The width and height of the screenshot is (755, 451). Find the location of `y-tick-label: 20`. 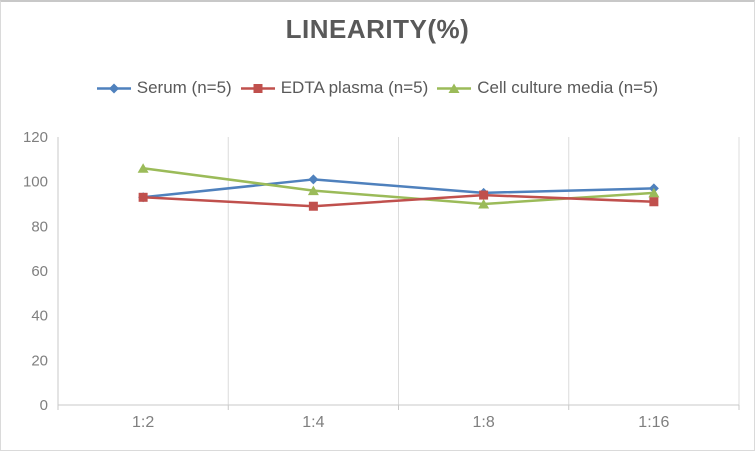

y-tick-label: 20 is located at coordinates (39, 360).